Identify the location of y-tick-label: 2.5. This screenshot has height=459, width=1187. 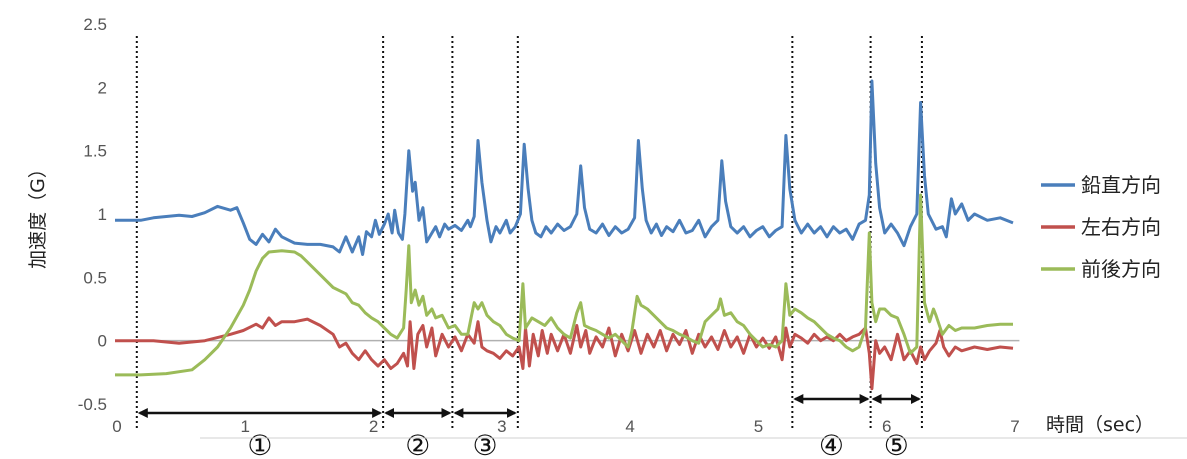
(95, 24).